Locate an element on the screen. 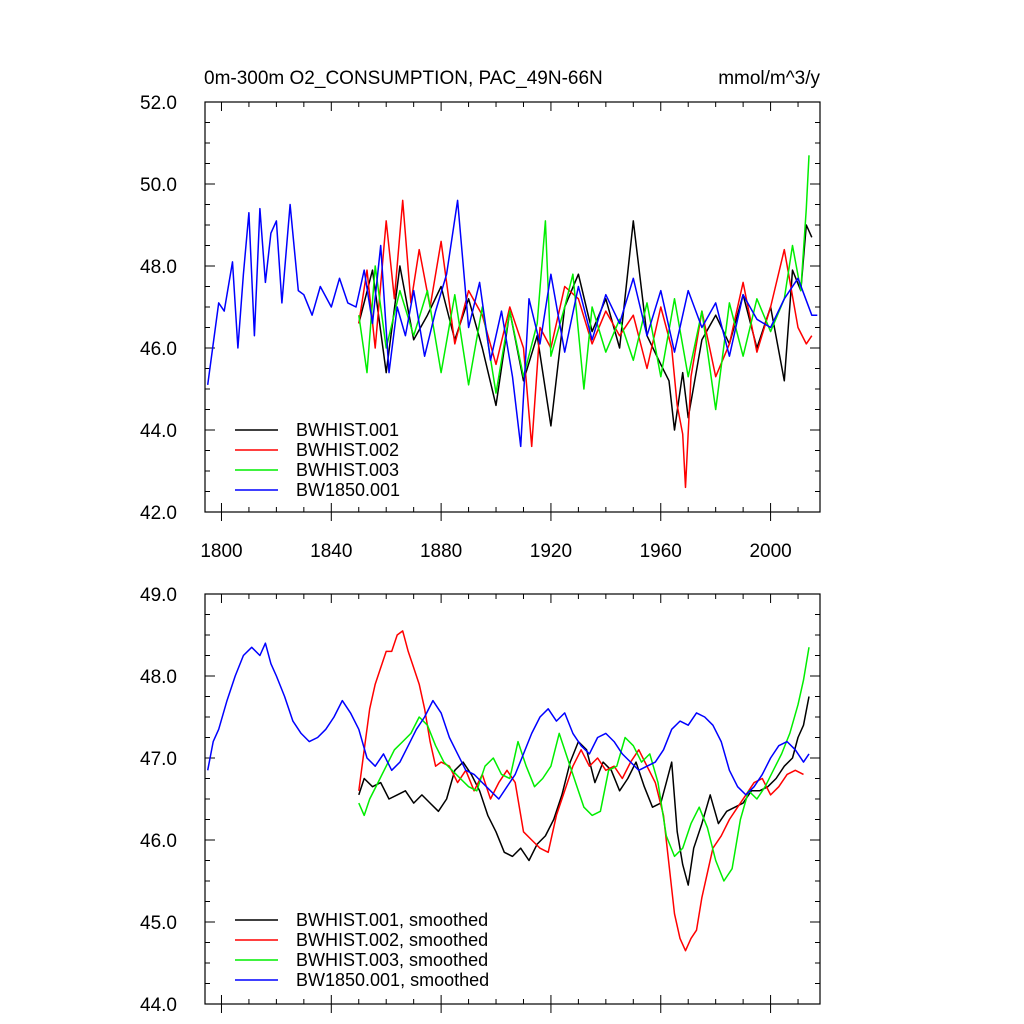 This screenshot has width=1024, height=1024. y-tick-label: 42.0 is located at coordinates (158, 513).